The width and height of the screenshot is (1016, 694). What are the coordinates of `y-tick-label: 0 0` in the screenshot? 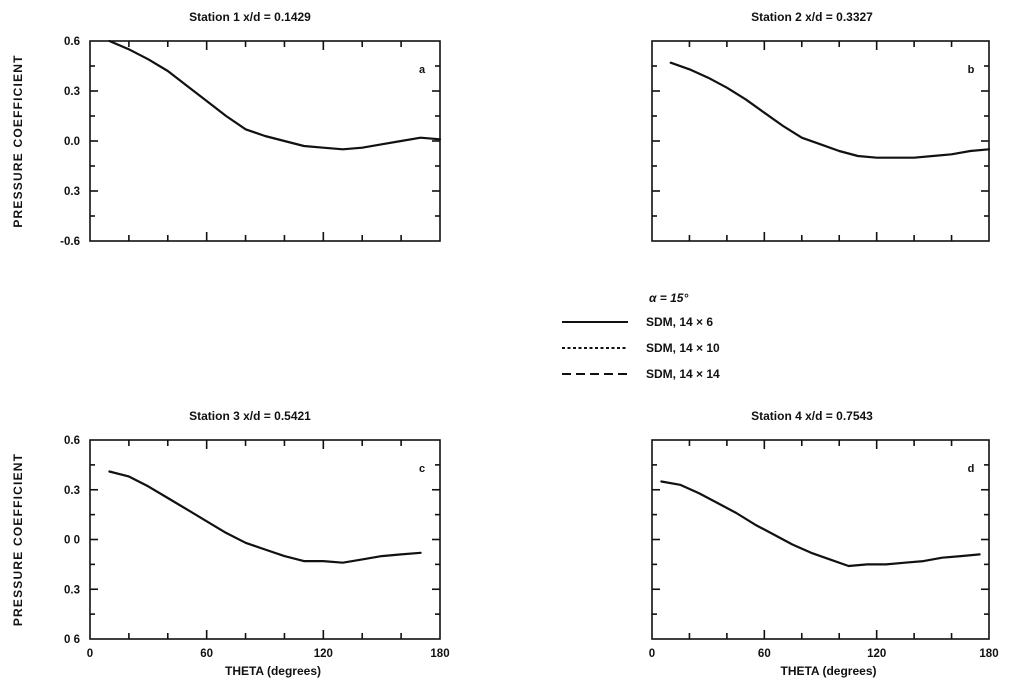 It's located at (72, 541).